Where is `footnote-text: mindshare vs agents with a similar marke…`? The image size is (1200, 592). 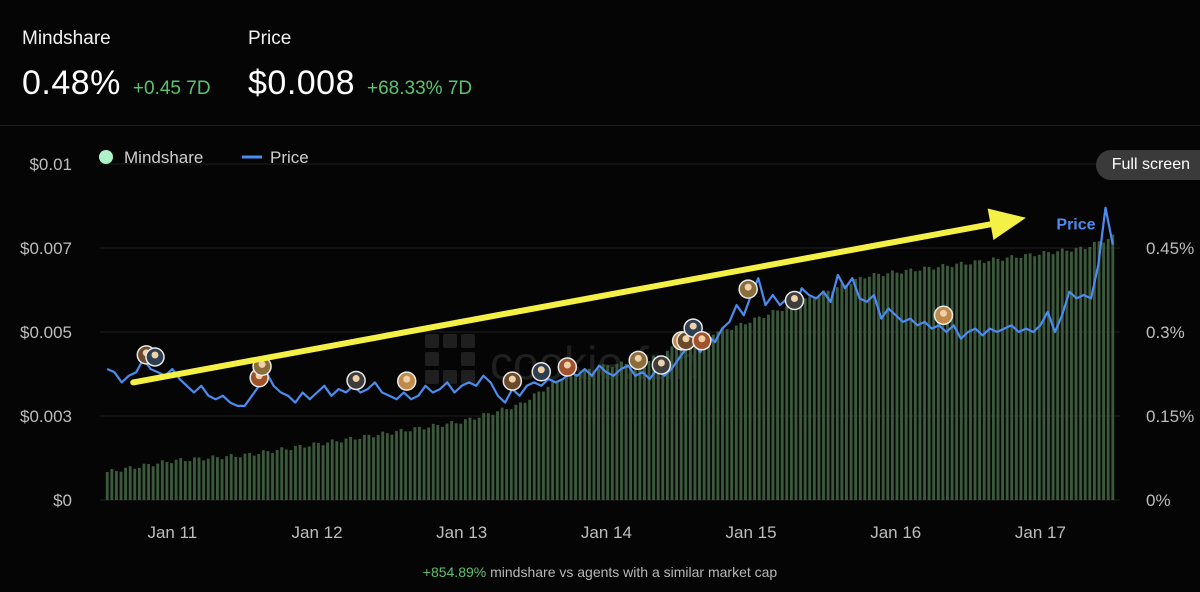
footnote-text: mindshare vs agents with a similar marke… is located at coordinates (632, 572).